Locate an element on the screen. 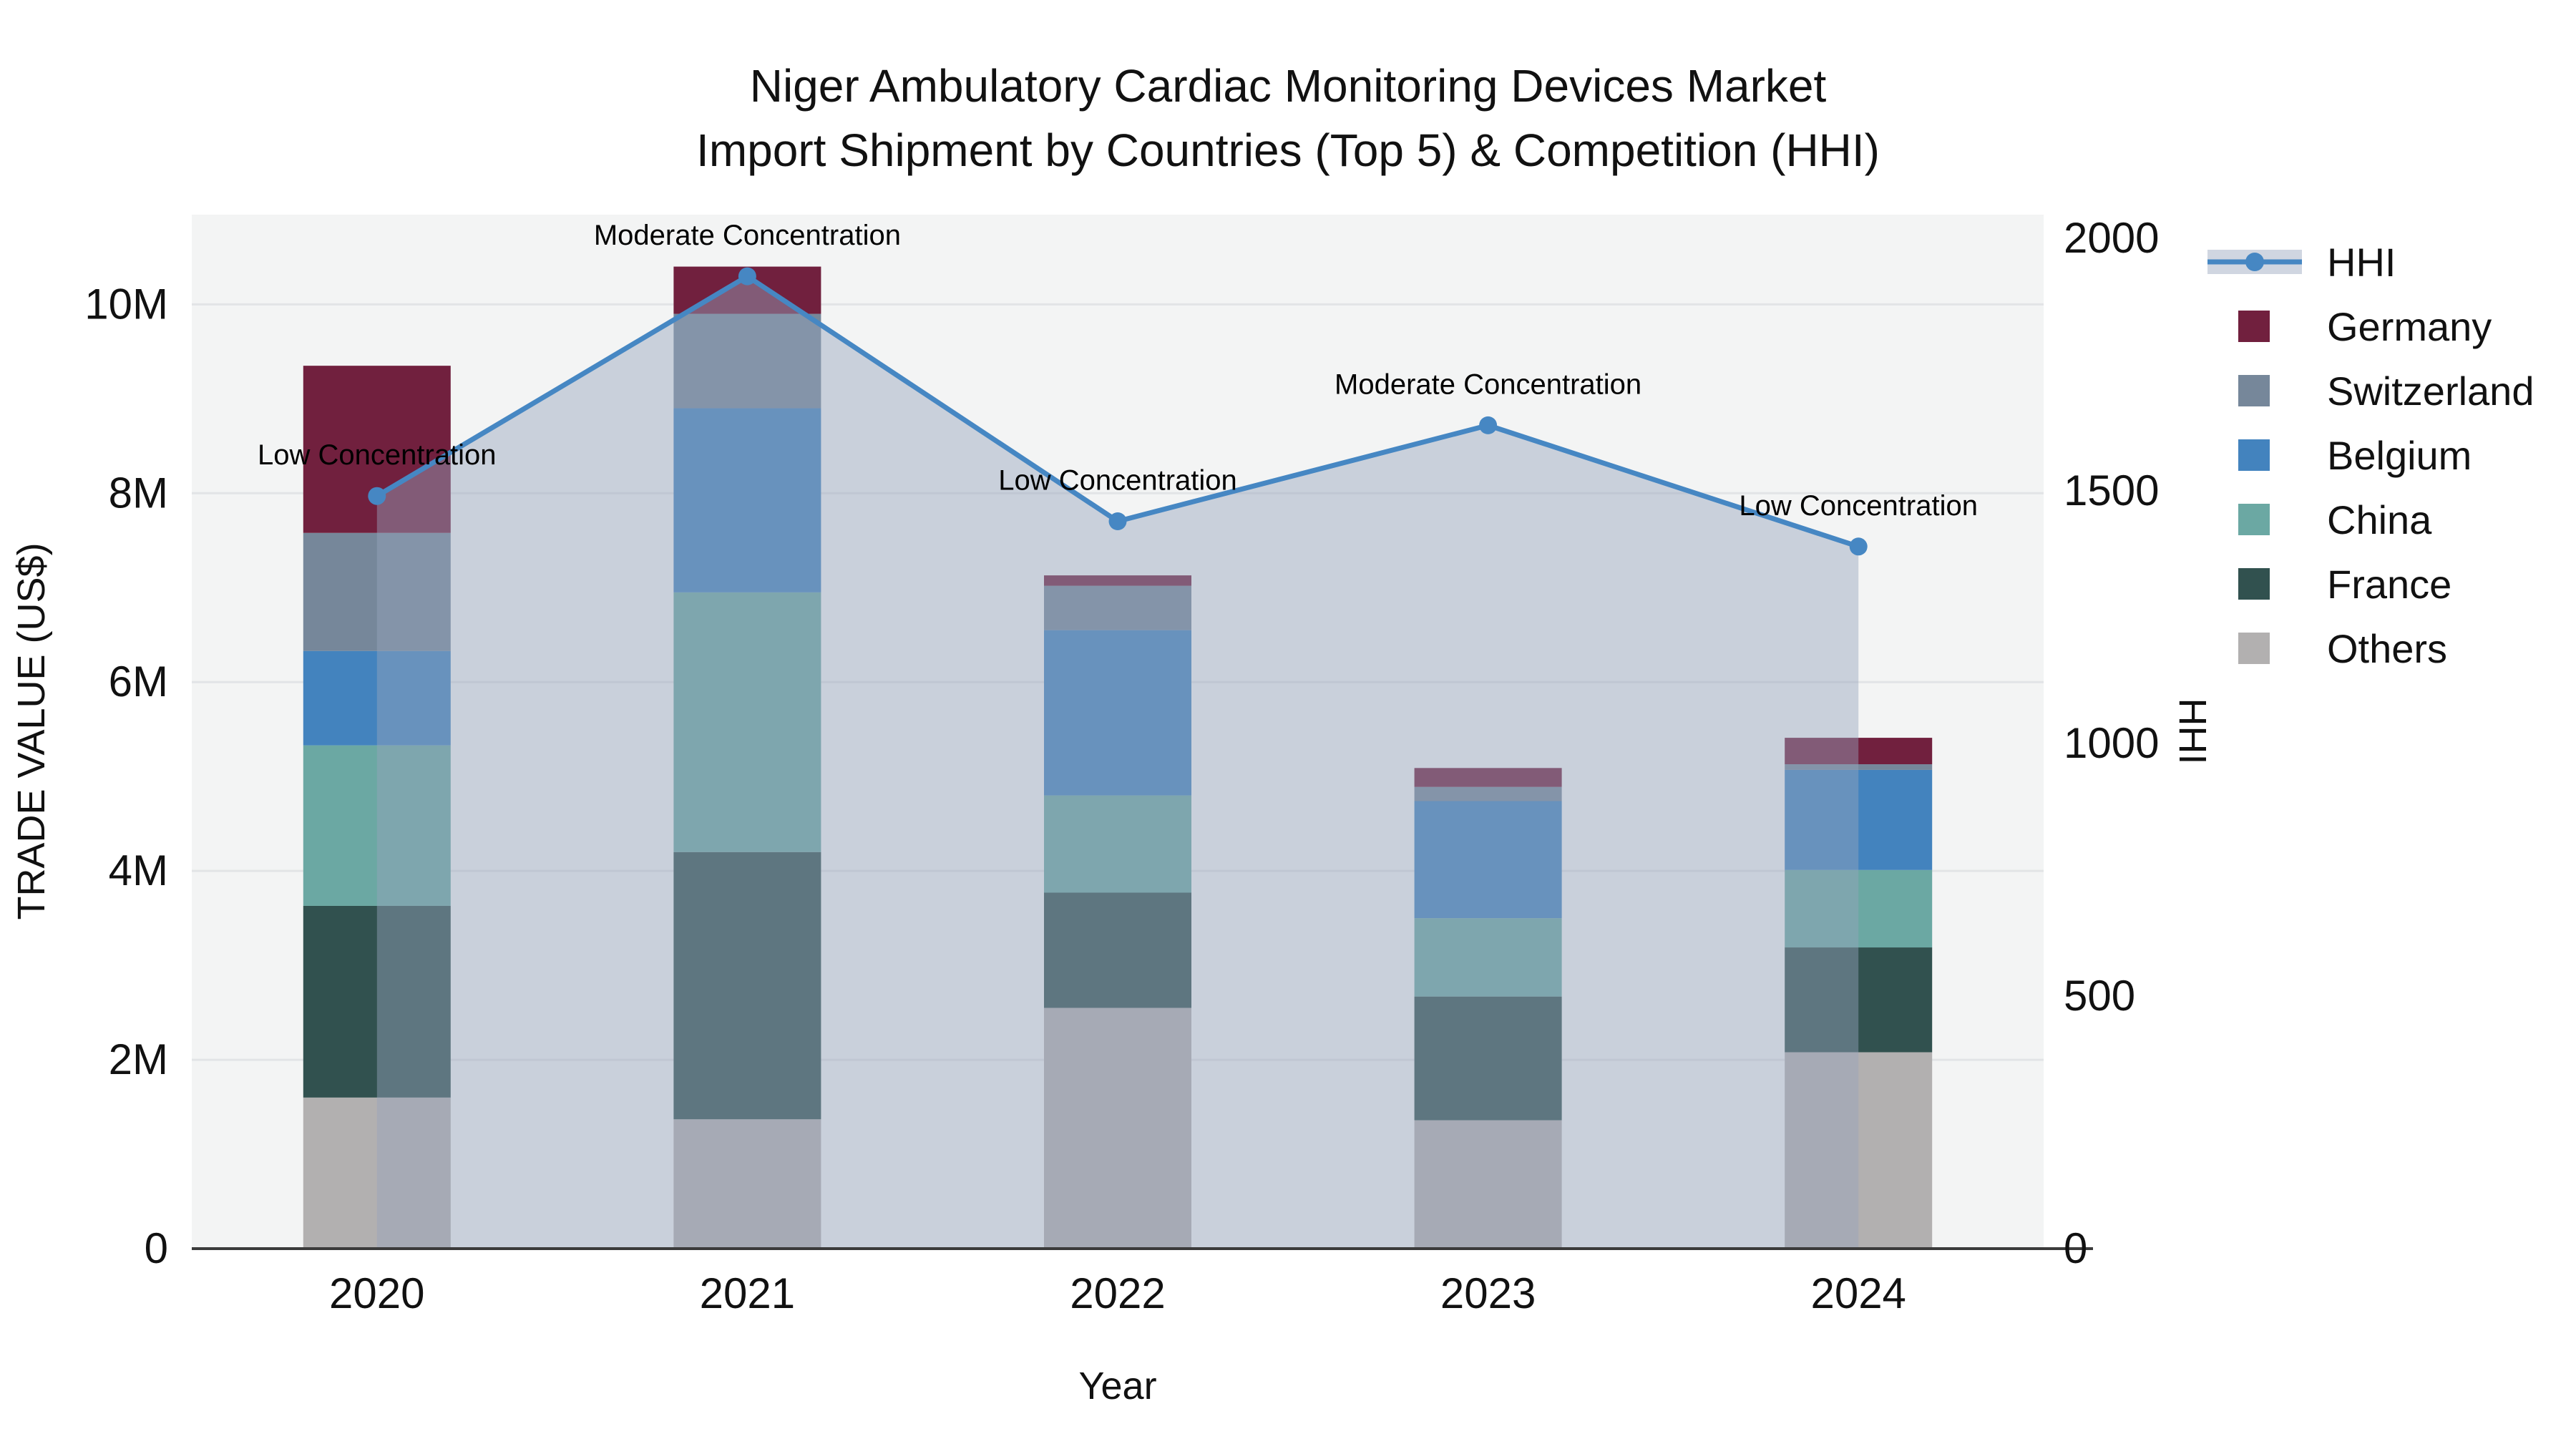  annotation-2020: Low Concentration is located at coordinates (377, 455).